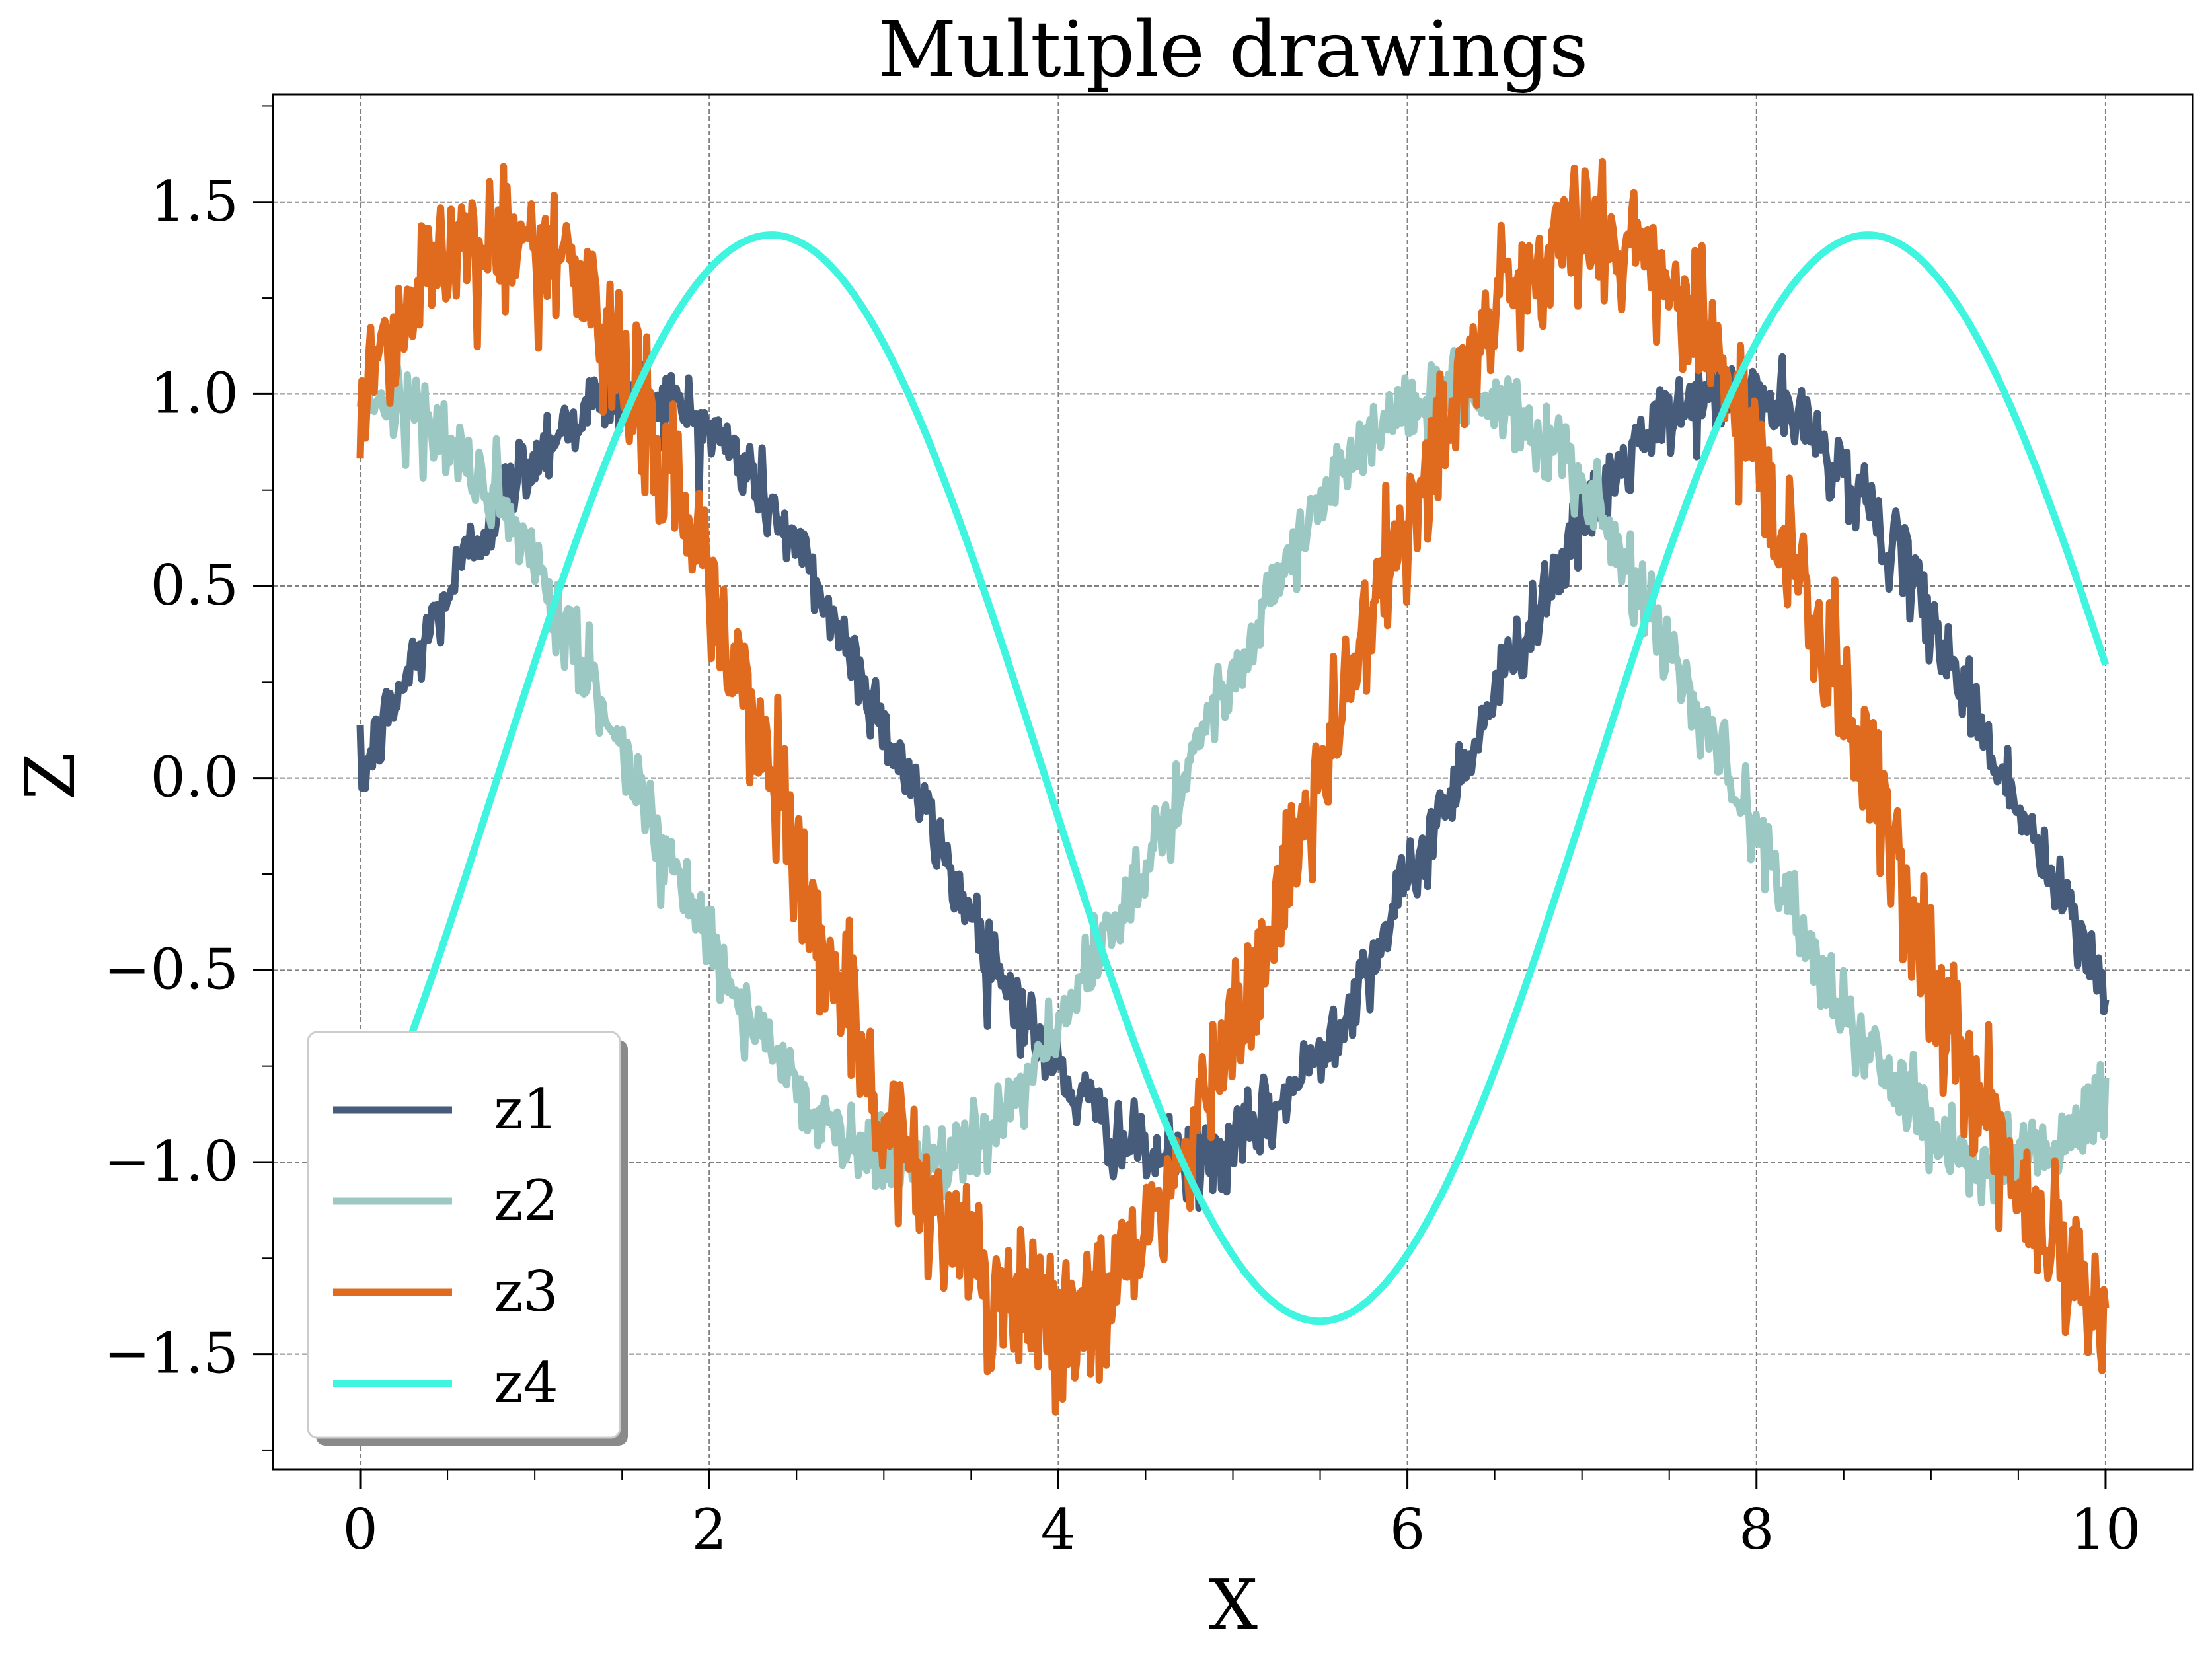 Image resolution: width=2212 pixels, height=1661 pixels. Describe the element at coordinates (526, 1200) in the screenshot. I see `legend-label-z2: z2` at that location.